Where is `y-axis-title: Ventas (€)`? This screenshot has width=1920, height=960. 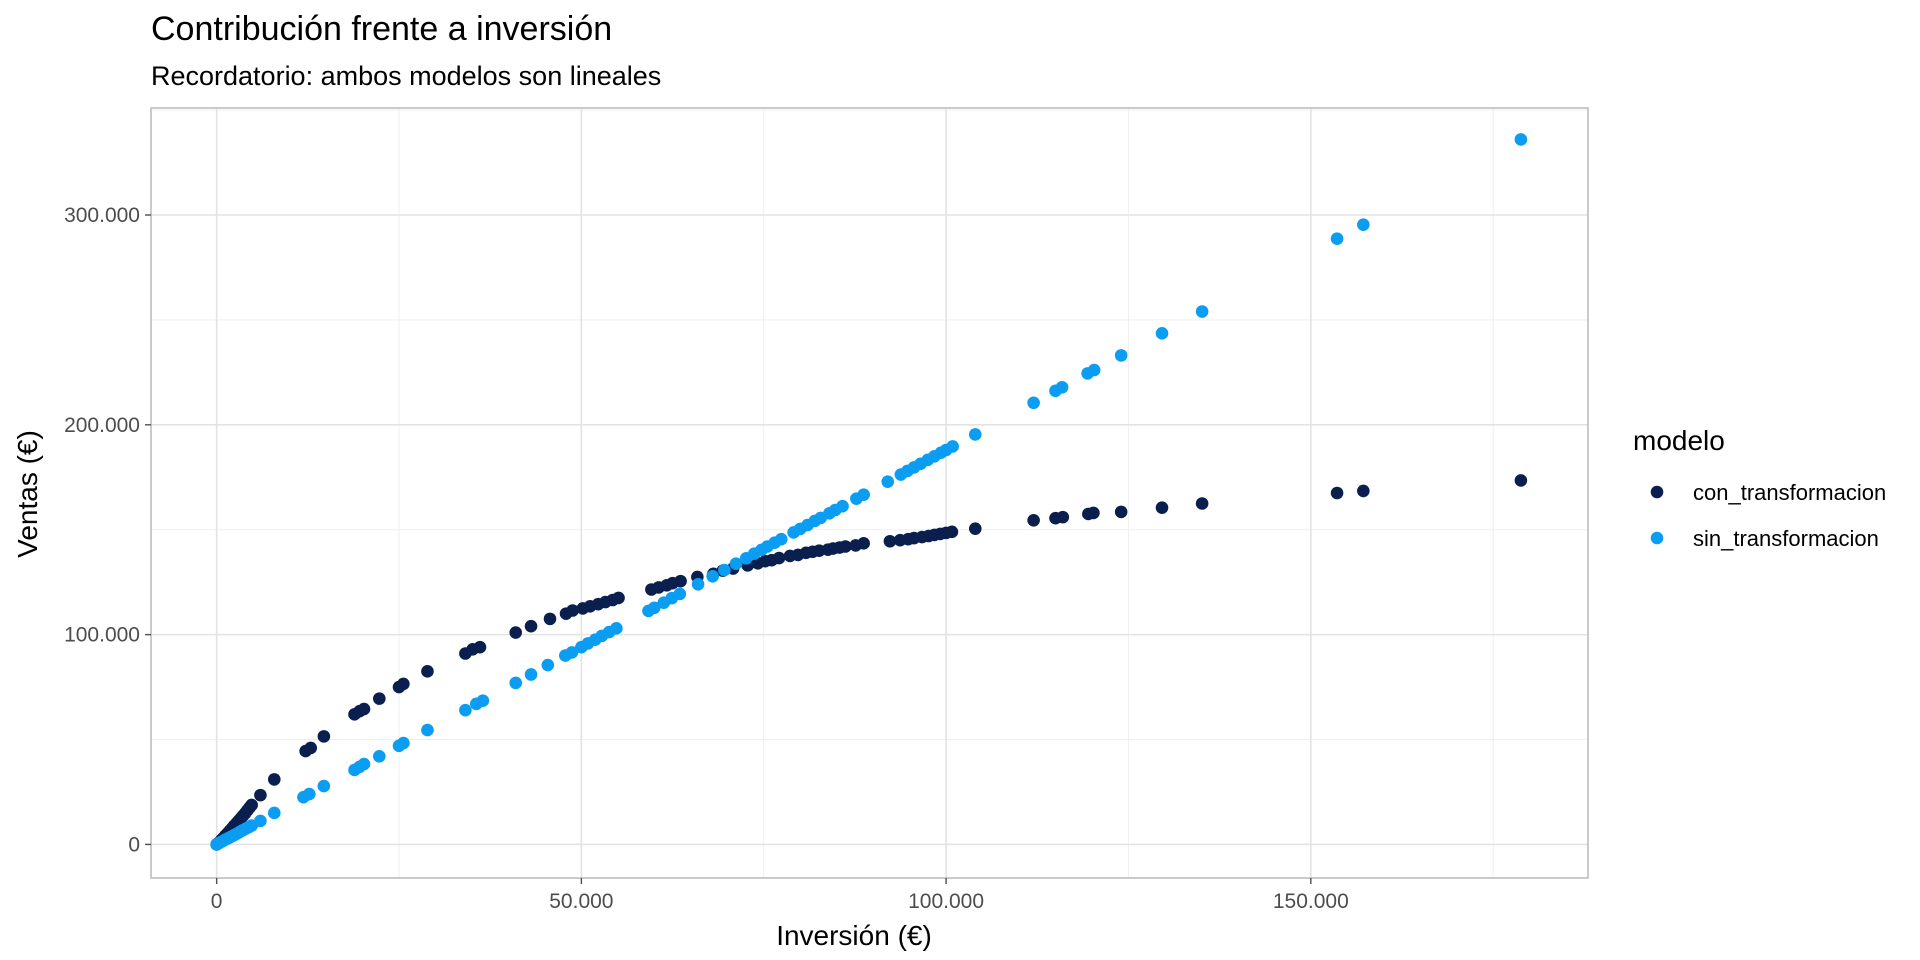 y-axis-title: Ventas (€) is located at coordinates (27, 494).